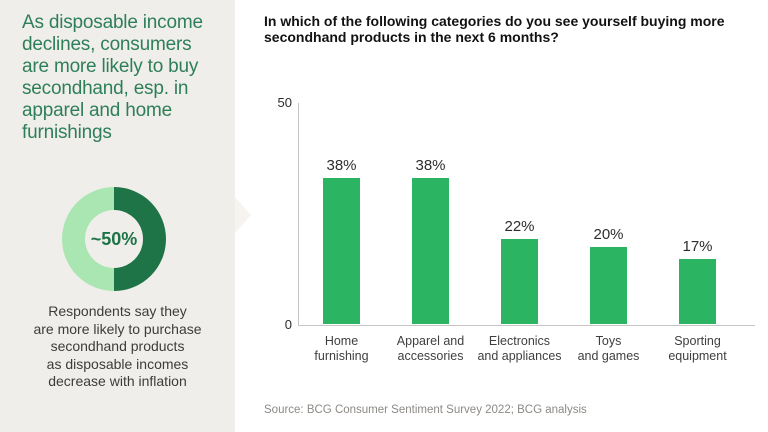 The image size is (768, 432). I want to click on category-label: Sporting equipment, so click(697, 348).